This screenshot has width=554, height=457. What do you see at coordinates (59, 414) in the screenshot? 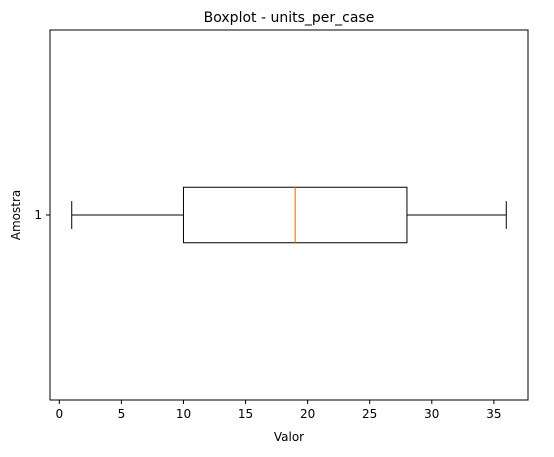
I see `x-tick-label: 0` at bounding box center [59, 414].